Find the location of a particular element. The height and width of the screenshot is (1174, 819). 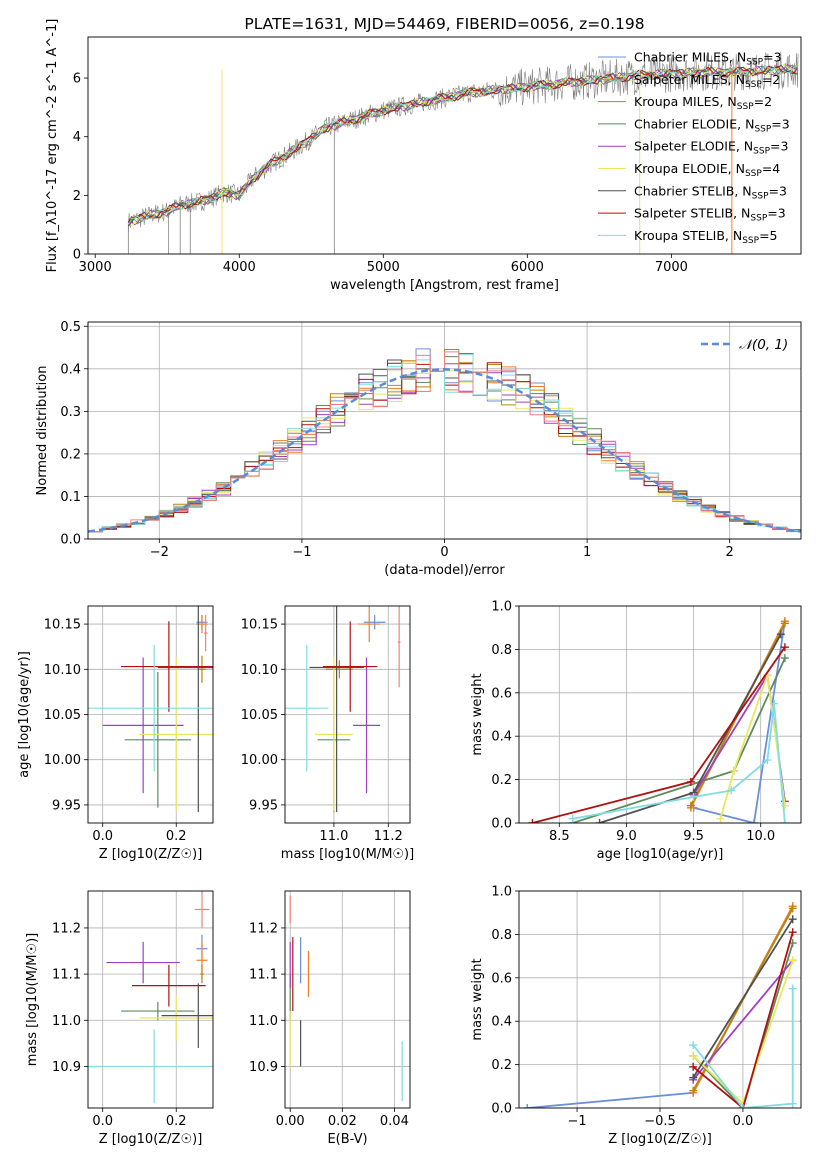

legend-label: Salpeter MILES, NSSP=2 is located at coordinates (707, 81).